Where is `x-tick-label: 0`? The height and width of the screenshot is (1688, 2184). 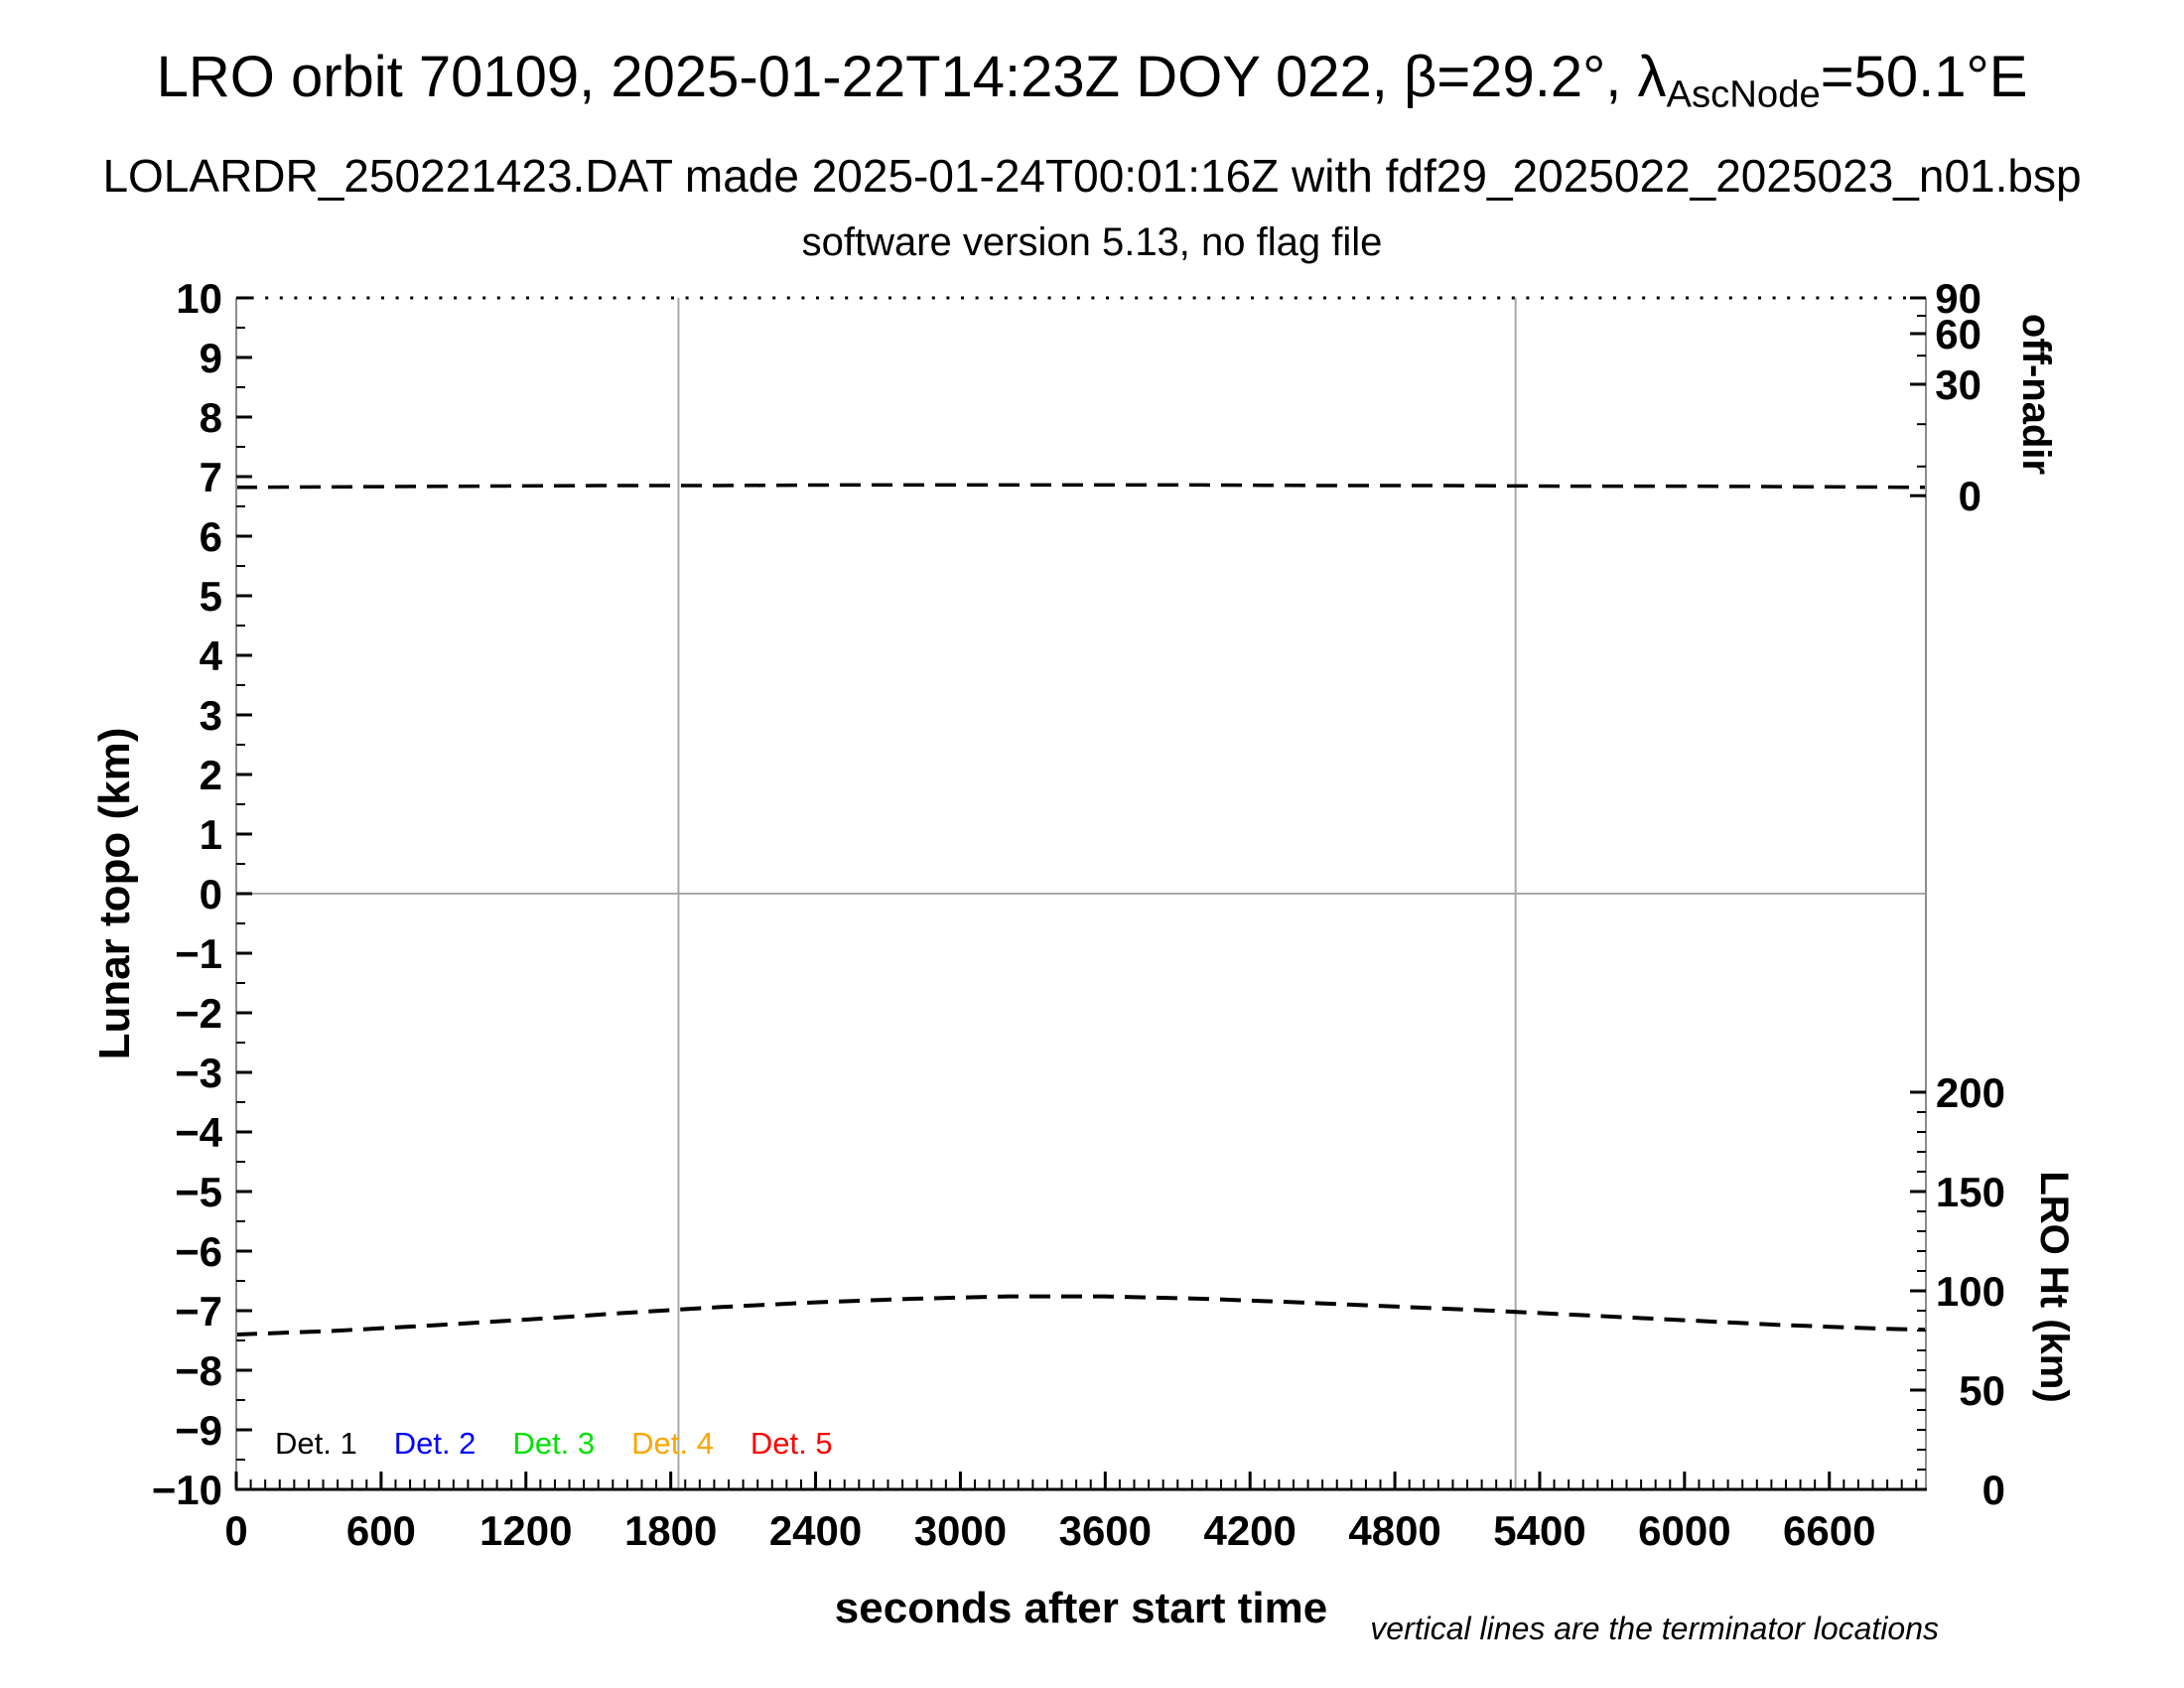
x-tick-label: 0 is located at coordinates (235, 1530).